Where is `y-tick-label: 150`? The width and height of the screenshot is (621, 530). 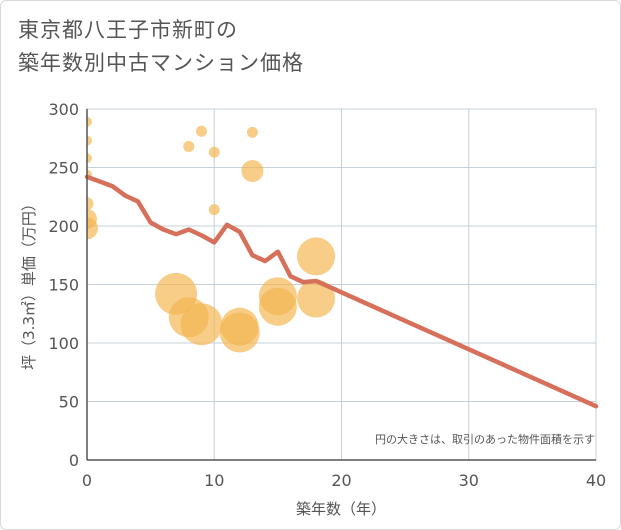 y-tick-label: 150 is located at coordinates (63, 285).